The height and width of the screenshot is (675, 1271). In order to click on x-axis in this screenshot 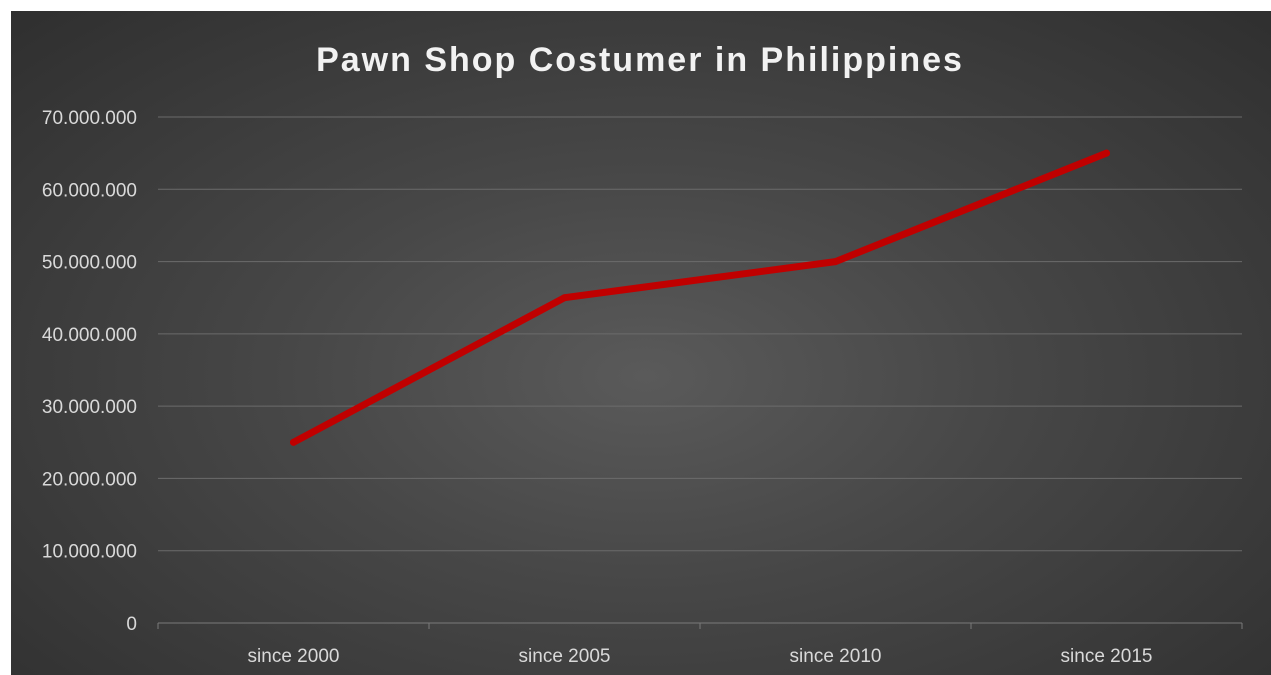, I will do `click(700, 625)`.